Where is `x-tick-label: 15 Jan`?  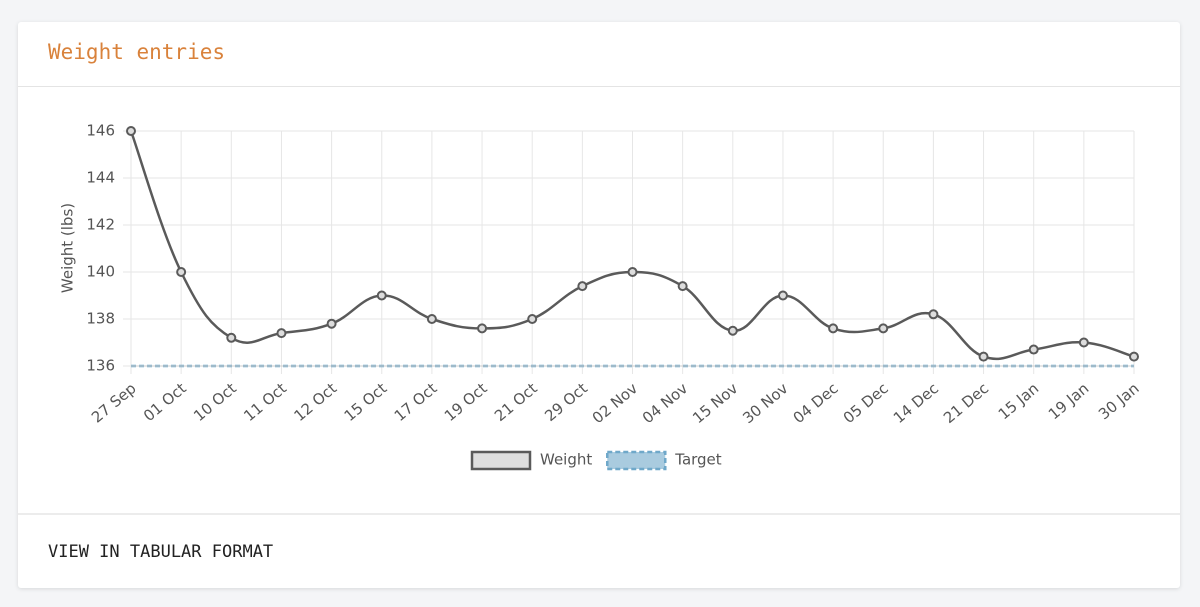
x-tick-label: 15 Jan is located at coordinates (1019, 401).